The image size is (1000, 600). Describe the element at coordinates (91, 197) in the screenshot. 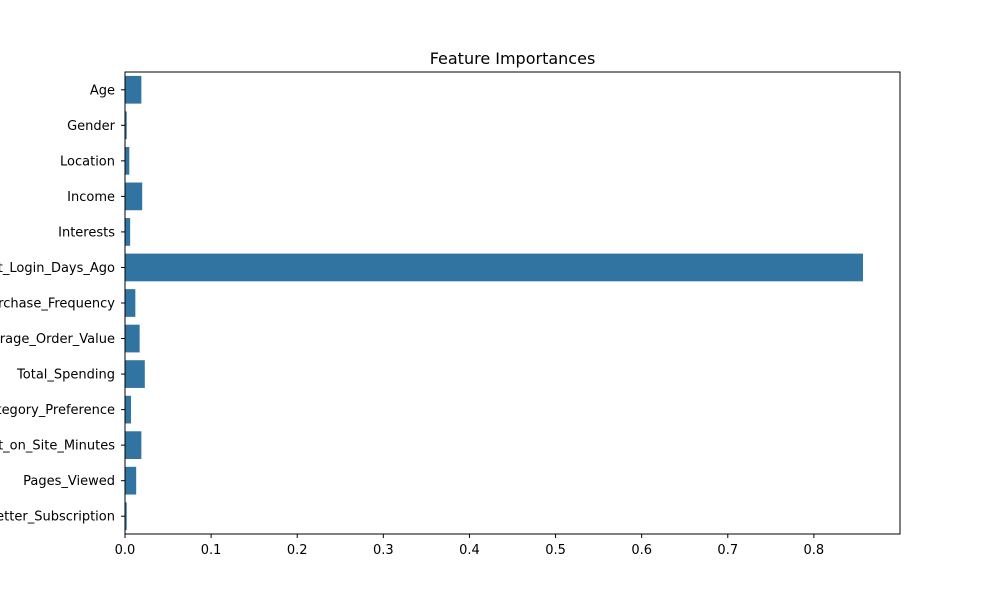

I see `y-tick-label: Income` at that location.